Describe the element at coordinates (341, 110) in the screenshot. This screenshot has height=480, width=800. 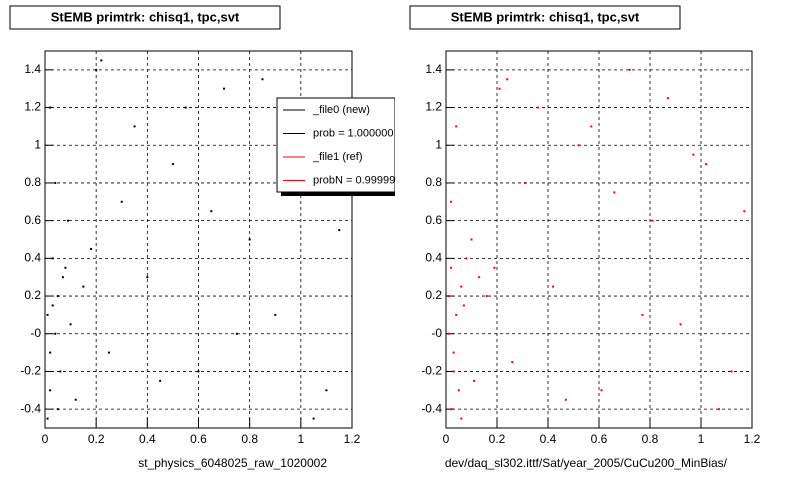
I see `legend-label: _file0 (new)` at that location.